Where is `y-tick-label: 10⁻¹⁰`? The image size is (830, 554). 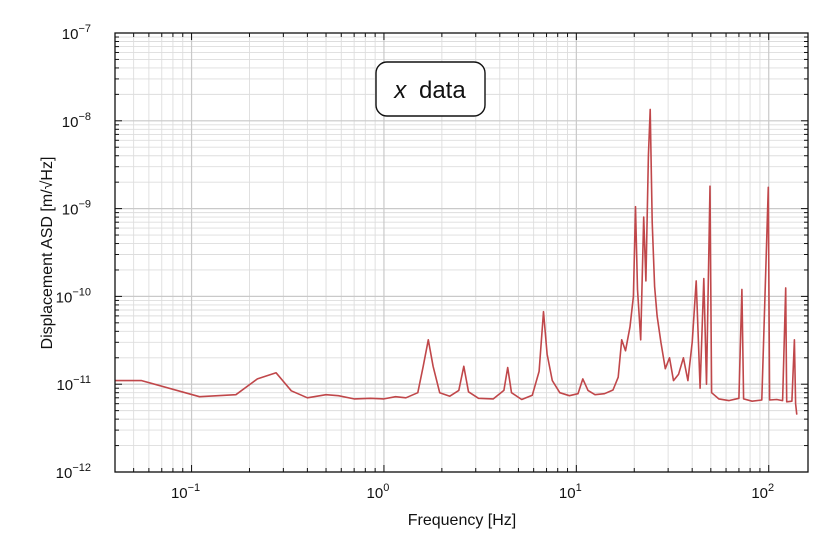
y-tick-label: 10⁻¹⁰ is located at coordinates (73, 296).